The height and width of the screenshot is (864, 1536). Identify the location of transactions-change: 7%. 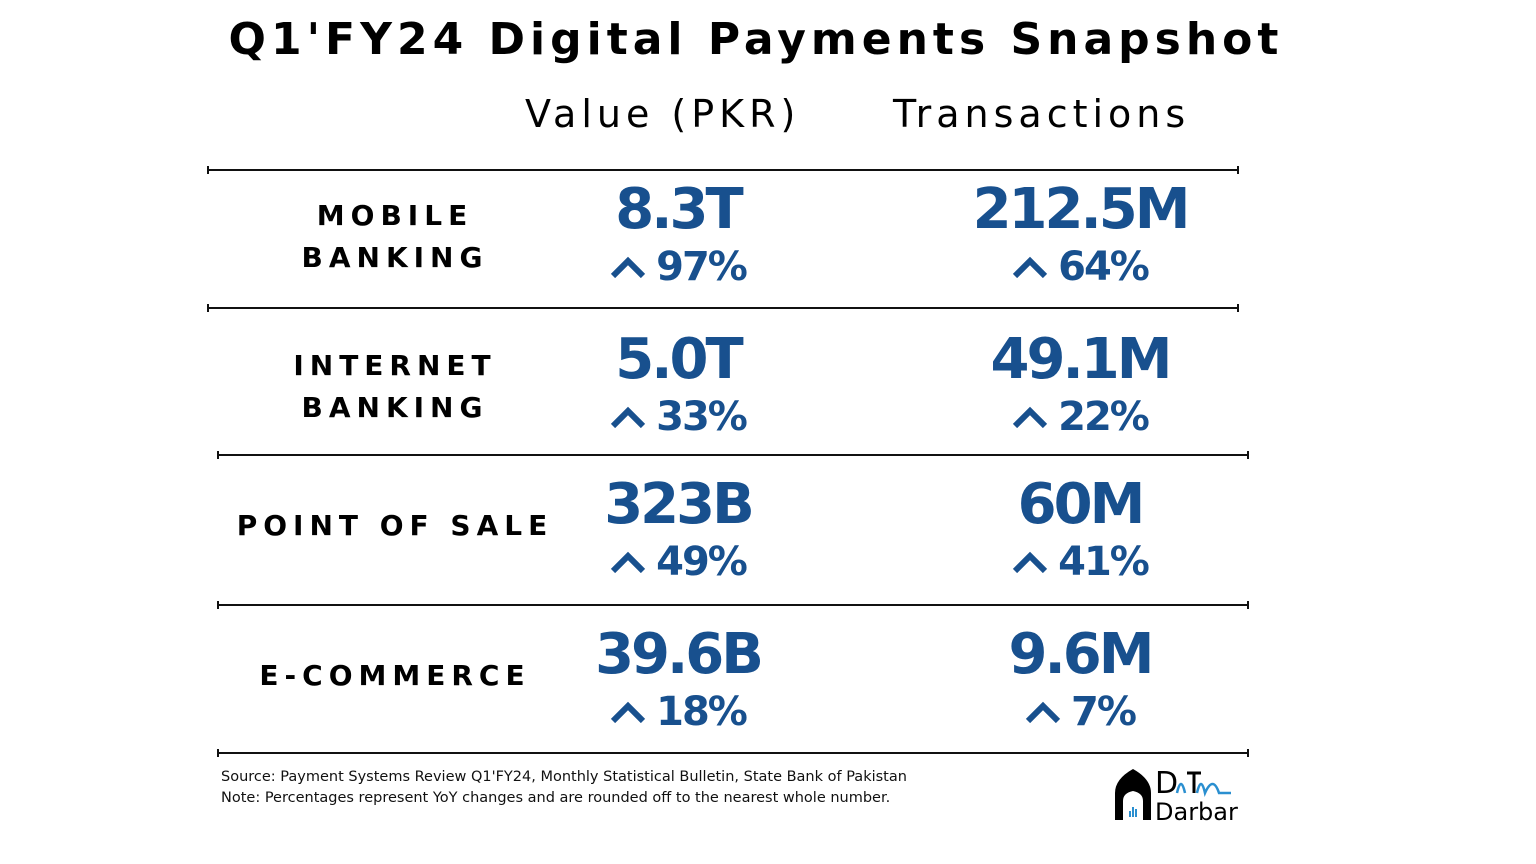
(1080, 712).